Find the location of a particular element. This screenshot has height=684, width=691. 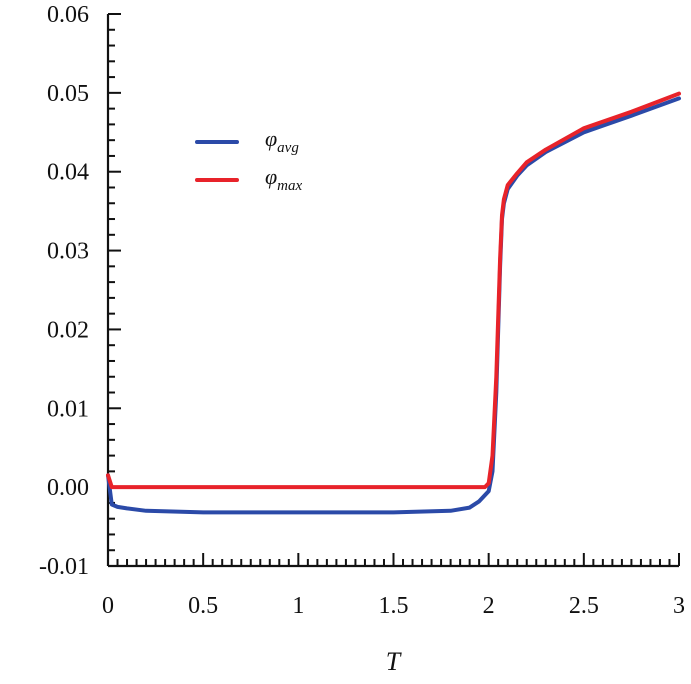

x-tick-label: 0 is located at coordinates (108, 606).